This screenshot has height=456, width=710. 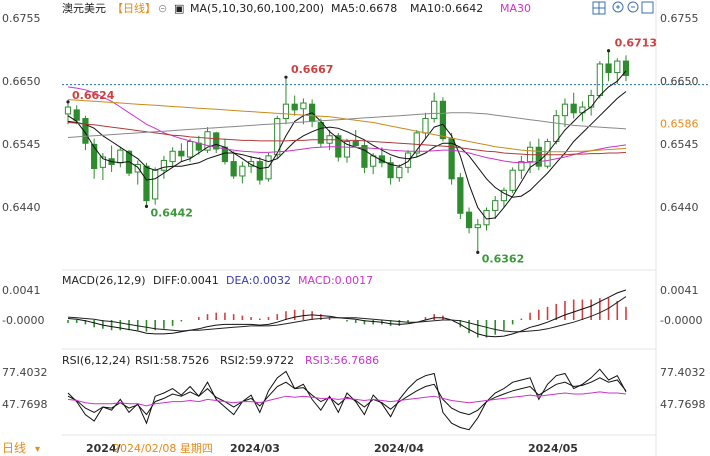 What do you see at coordinates (96, 360) in the screenshot?
I see `rsi-params: RSI(6,12,24)` at bounding box center [96, 360].